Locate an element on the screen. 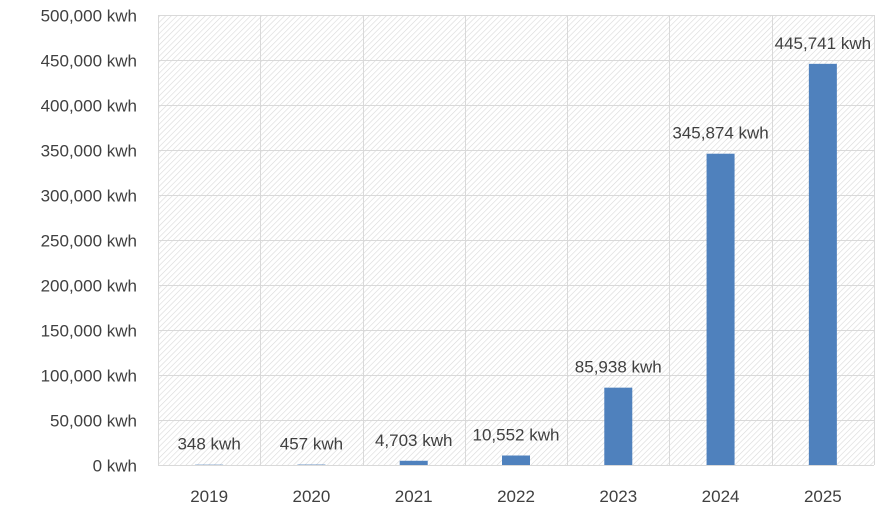 The height and width of the screenshot is (509, 887). data-label: 345,874 kwh is located at coordinates (720, 133).